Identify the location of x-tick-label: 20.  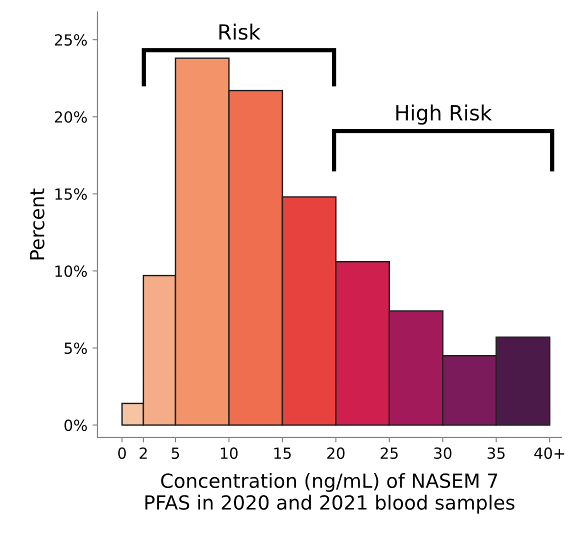
(336, 453).